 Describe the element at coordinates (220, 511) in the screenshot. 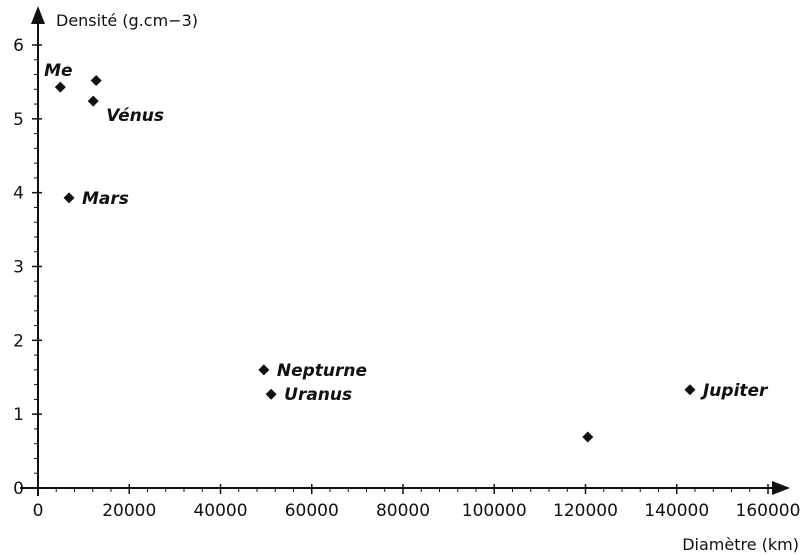

I see `x-tick-label: 40000` at that location.